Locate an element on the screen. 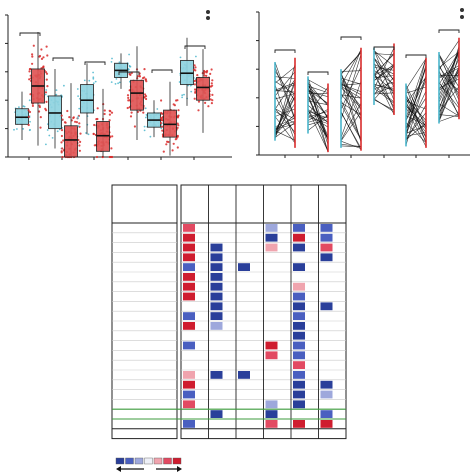 This screenshot has height=474, width=474. legend-swatch is located at coordinates (177, 461).